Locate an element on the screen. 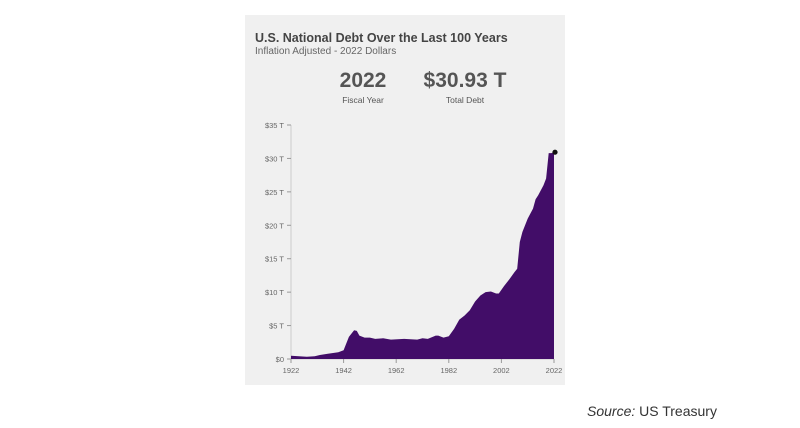 The width and height of the screenshot is (800, 428). y-tick-label: $25 T is located at coordinates (274, 192).